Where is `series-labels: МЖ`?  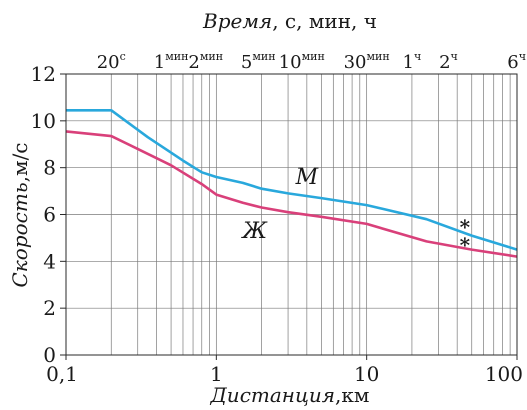
series-labels: МЖ is located at coordinates (279, 204).